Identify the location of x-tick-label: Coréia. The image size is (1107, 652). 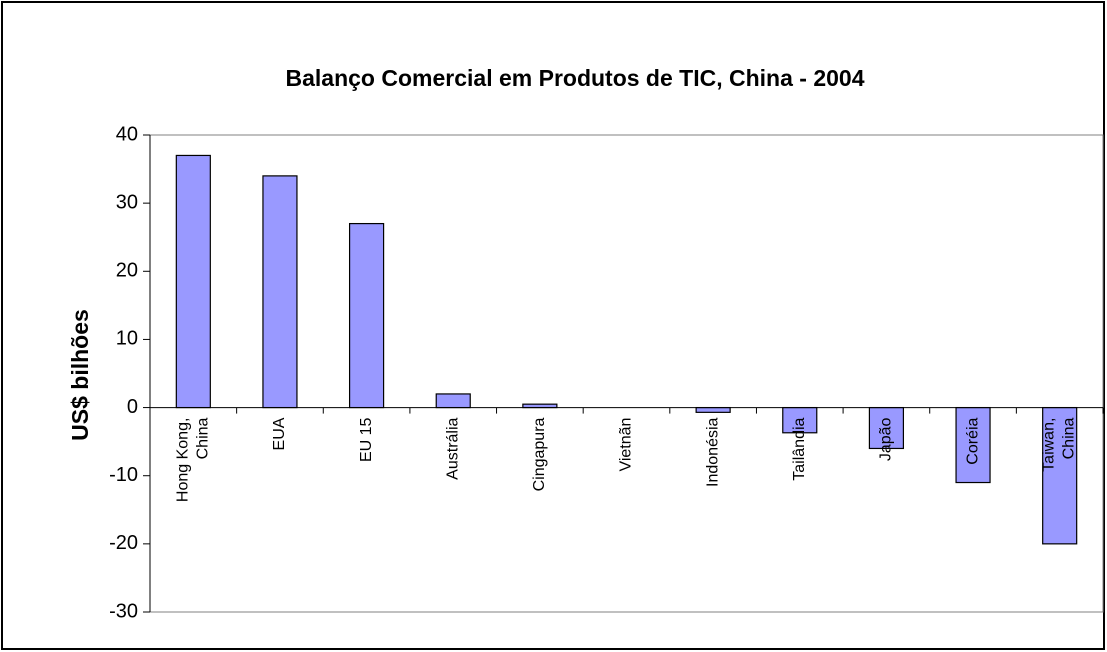
(972, 440).